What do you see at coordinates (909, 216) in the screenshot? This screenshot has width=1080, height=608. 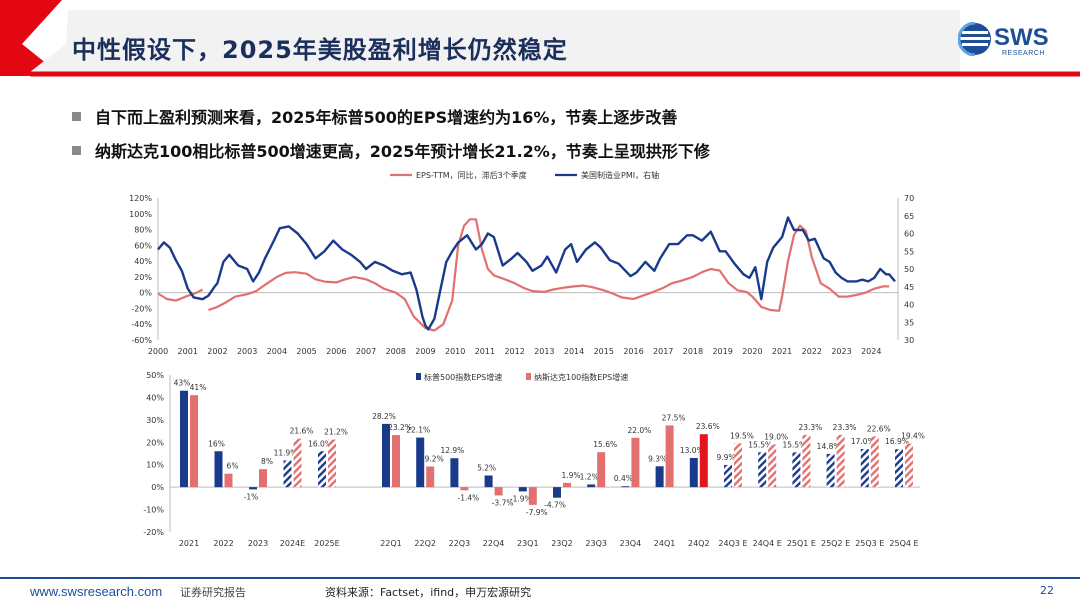 I see `right-axis-tick-label: 65` at bounding box center [909, 216].